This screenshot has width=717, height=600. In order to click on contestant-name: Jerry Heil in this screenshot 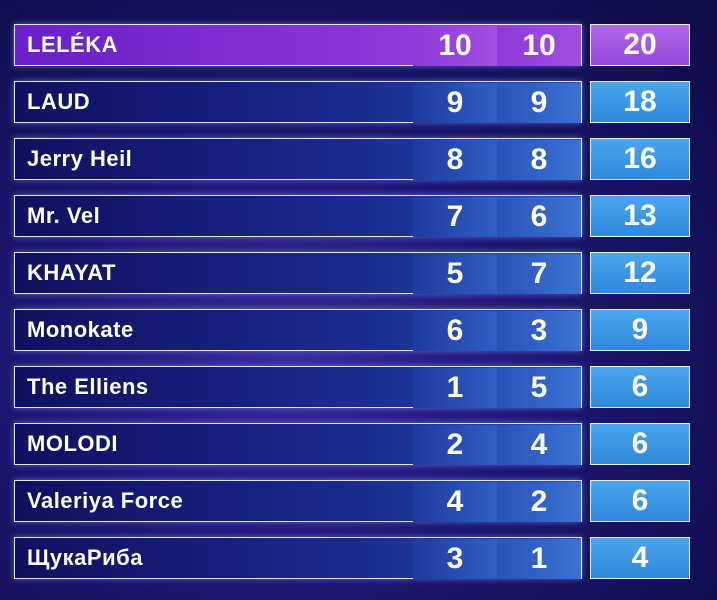, I will do `click(80, 158)`.